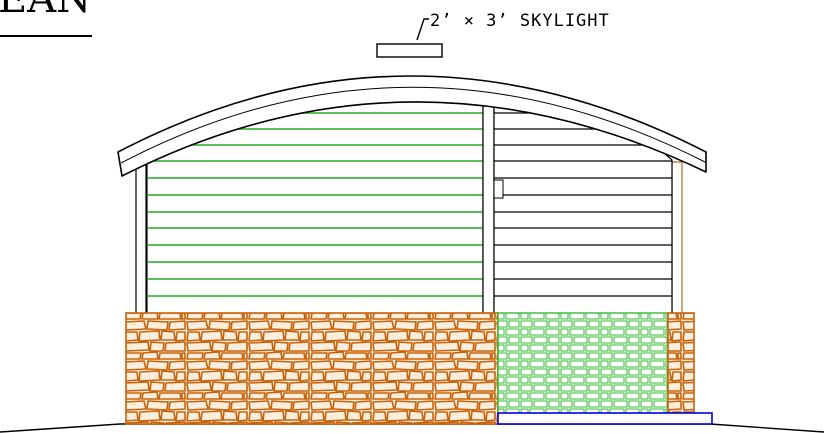 Image resolution: width=824 pixels, height=433 pixels. Describe the element at coordinates (583, 204) in the screenshot. I see `right-siding-panel` at that location.